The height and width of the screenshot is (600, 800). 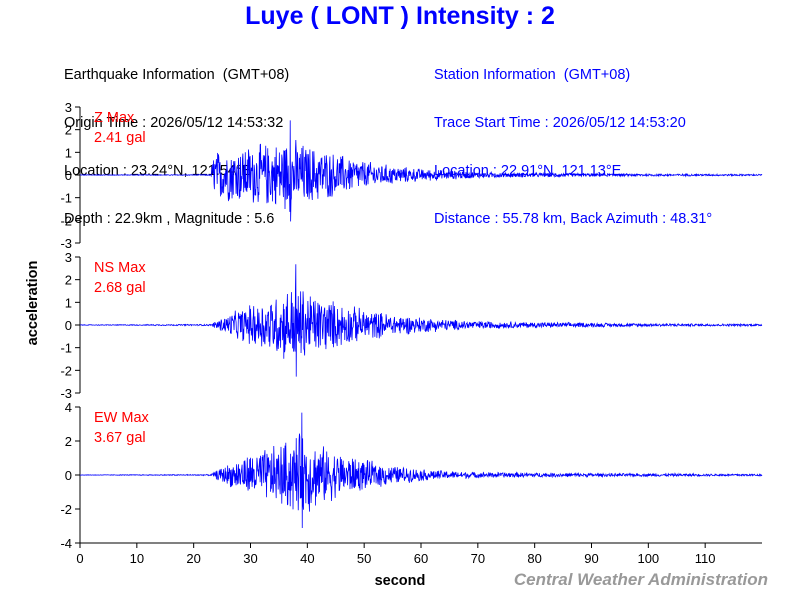 What do you see at coordinates (122, 418) in the screenshot?
I see `ew-max-label: EW Max` at bounding box center [122, 418].